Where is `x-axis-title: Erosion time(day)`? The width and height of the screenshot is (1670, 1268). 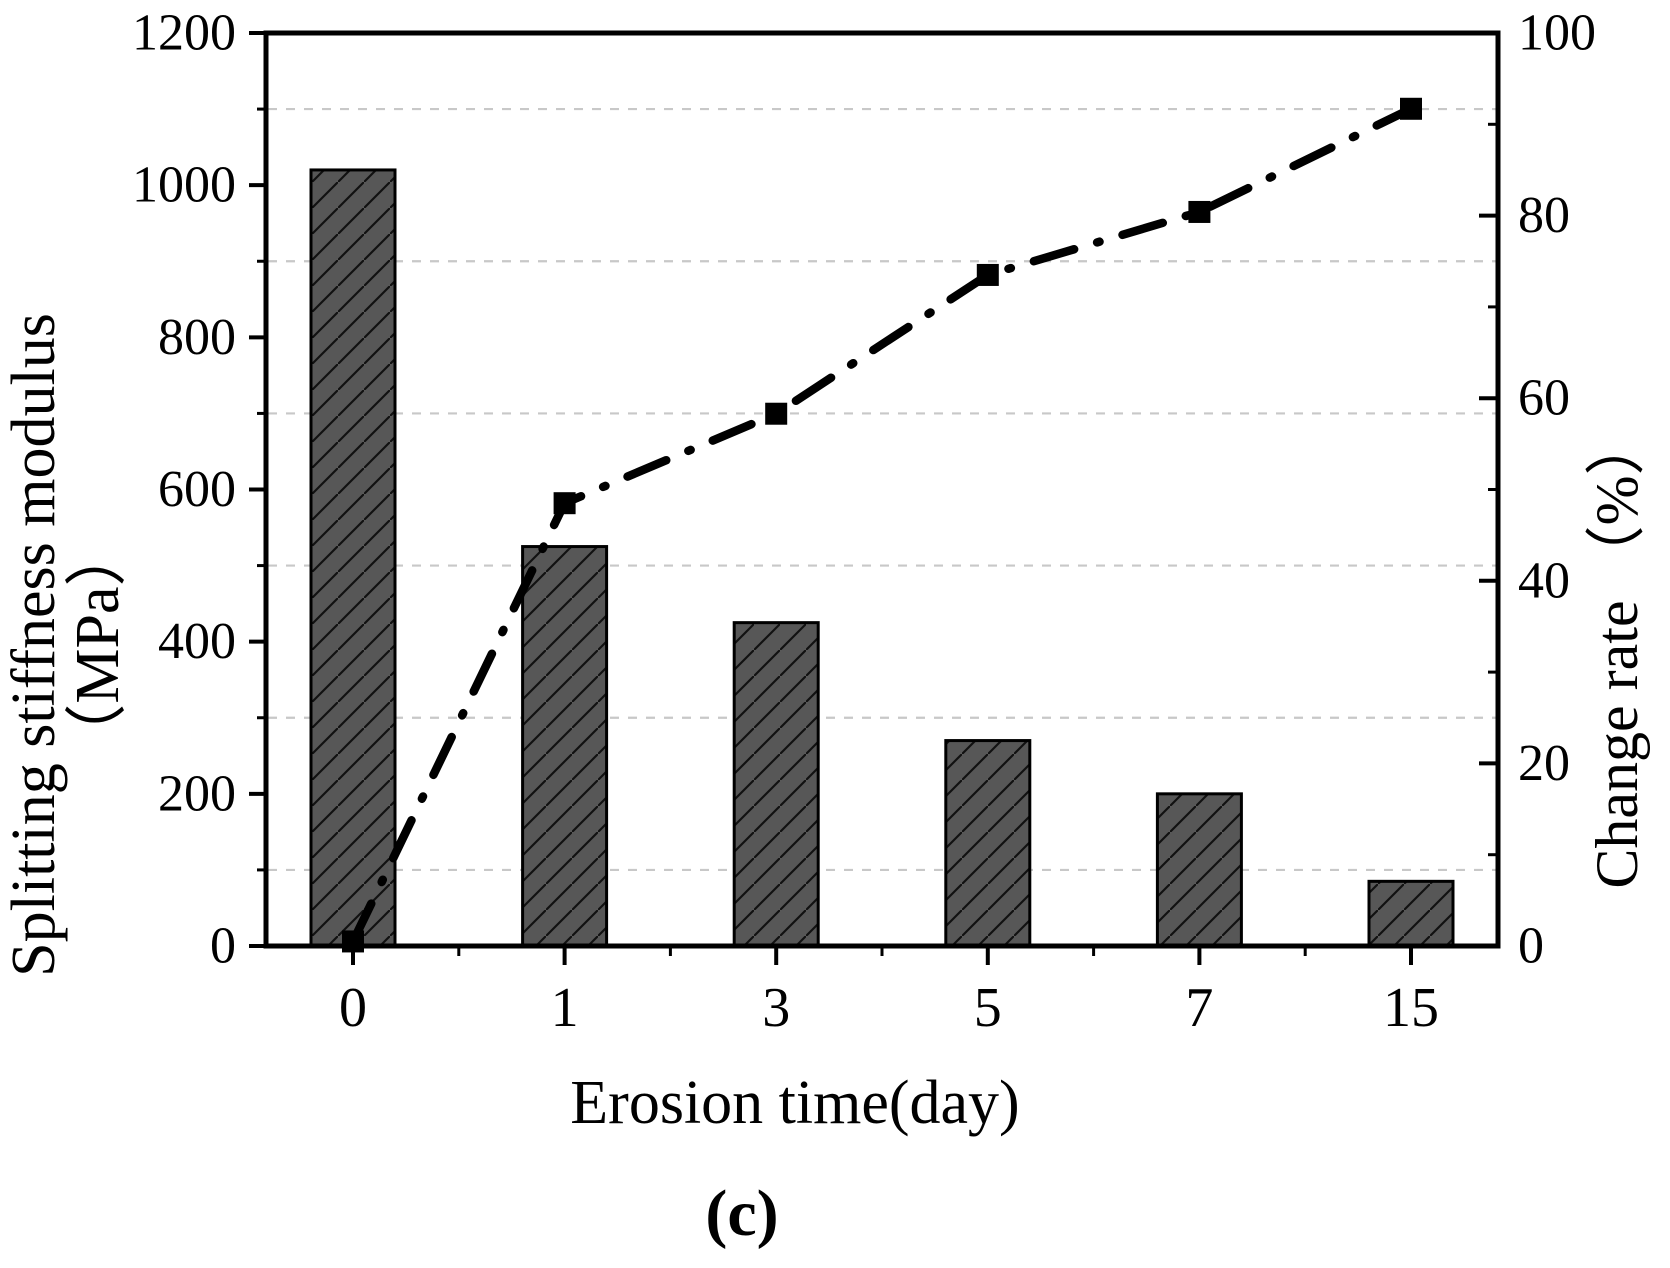
x-axis-title: Erosion time(day) is located at coordinates (795, 1103).